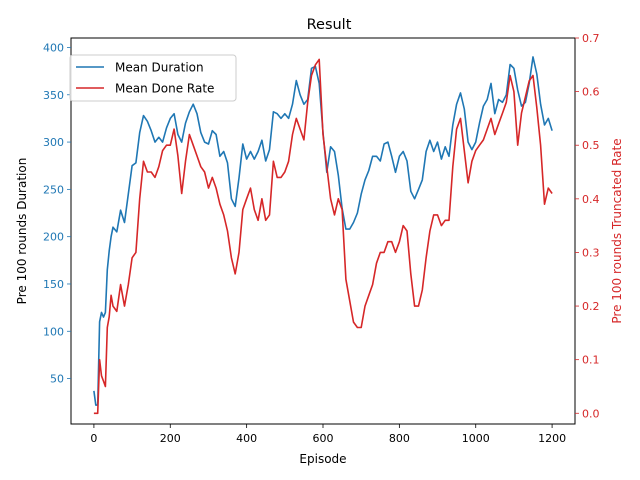 This screenshot has width=640, height=480. I want to click on y-left-tick-label: 350, so click(53, 95).